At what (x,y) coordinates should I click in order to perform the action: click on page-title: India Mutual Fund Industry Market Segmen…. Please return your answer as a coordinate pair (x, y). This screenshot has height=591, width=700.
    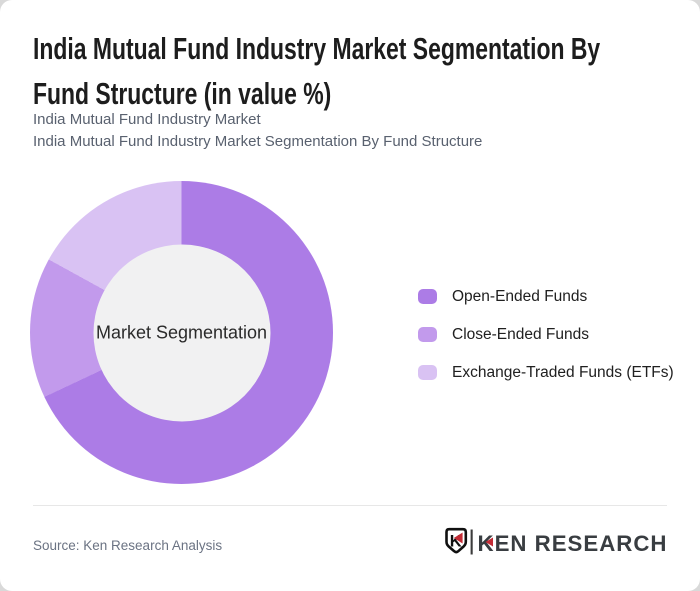
    Looking at the image, I should click on (316, 71).